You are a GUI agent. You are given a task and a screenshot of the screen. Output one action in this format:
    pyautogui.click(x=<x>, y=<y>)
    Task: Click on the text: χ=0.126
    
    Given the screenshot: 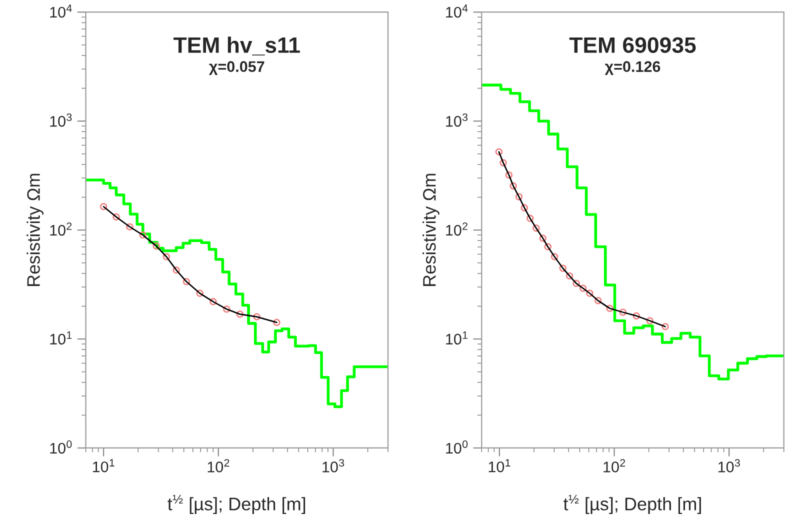 What is the action you would take?
    pyautogui.click(x=632, y=68)
    